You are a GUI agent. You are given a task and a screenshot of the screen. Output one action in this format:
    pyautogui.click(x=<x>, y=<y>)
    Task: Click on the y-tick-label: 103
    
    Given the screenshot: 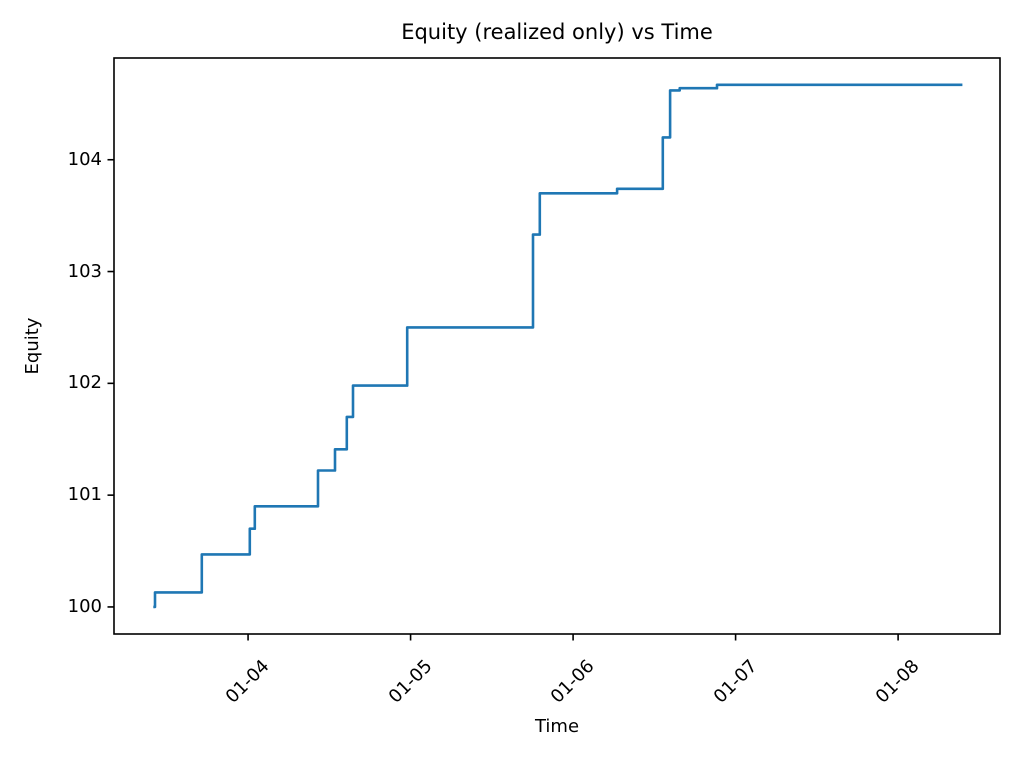 What is the action you would take?
    pyautogui.click(x=84, y=271)
    